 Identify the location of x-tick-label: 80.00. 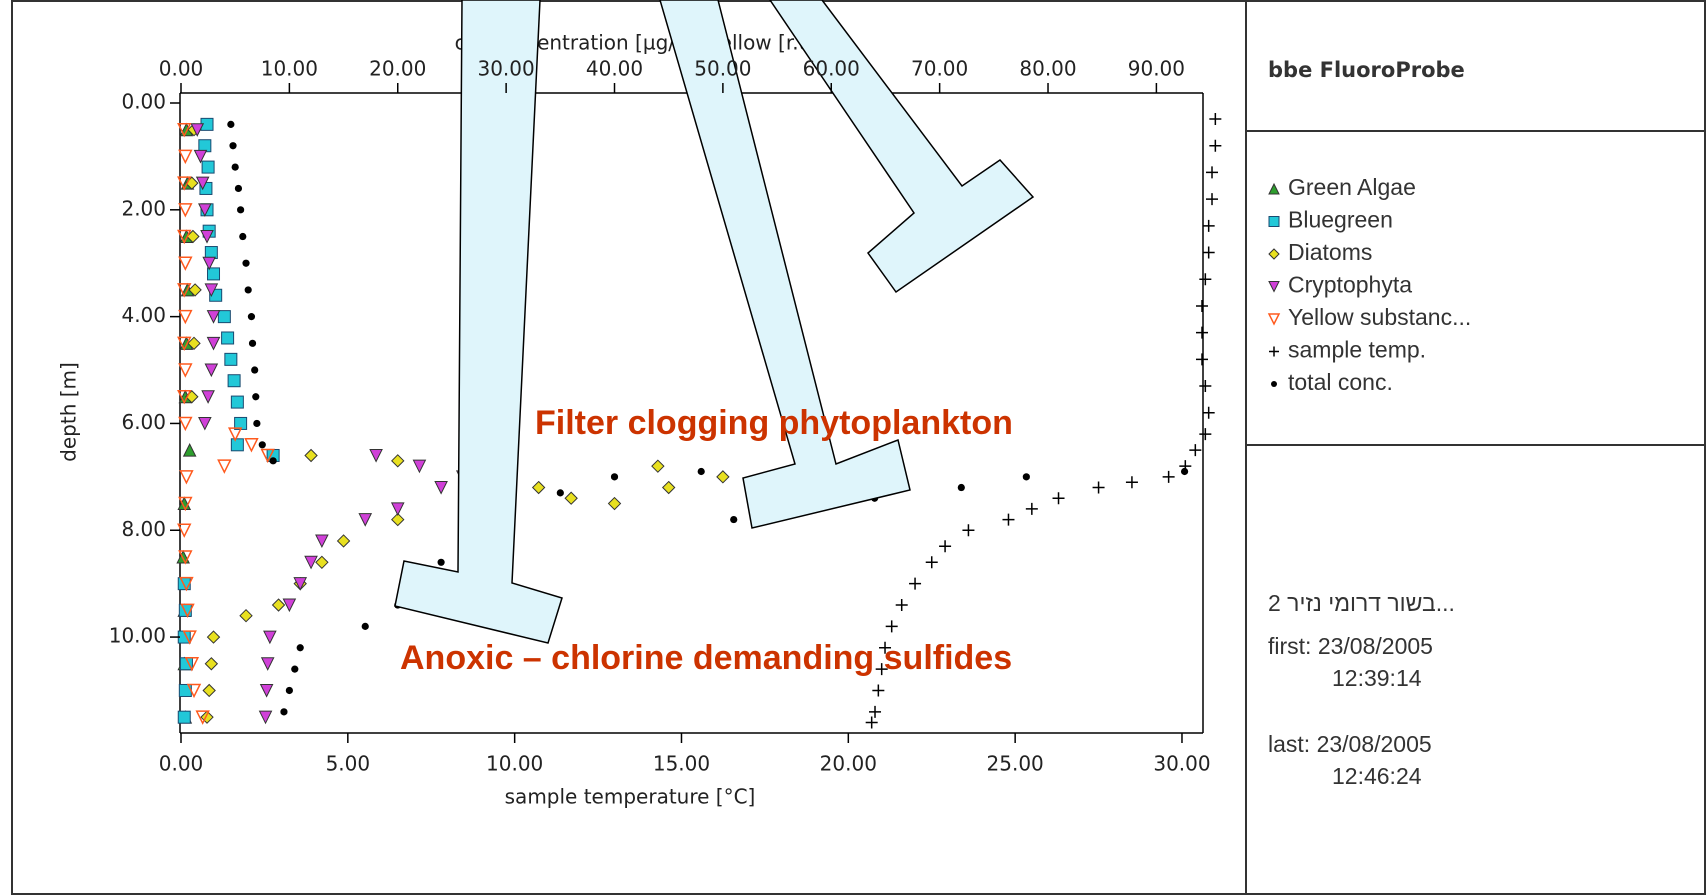
(1047, 69).